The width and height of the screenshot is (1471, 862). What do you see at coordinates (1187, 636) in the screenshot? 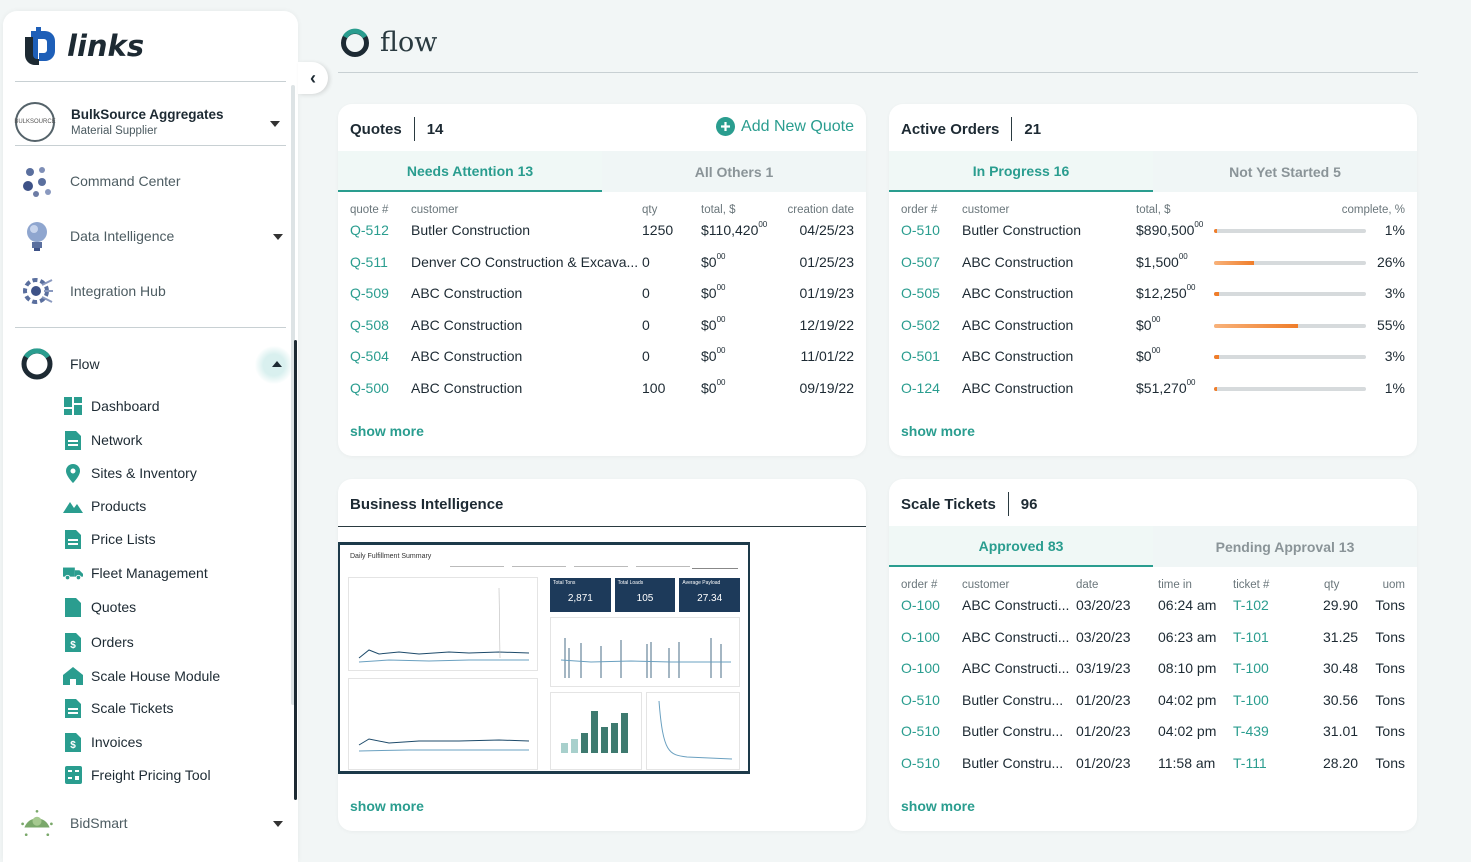
I see `time-cell: 06:23 am` at bounding box center [1187, 636].